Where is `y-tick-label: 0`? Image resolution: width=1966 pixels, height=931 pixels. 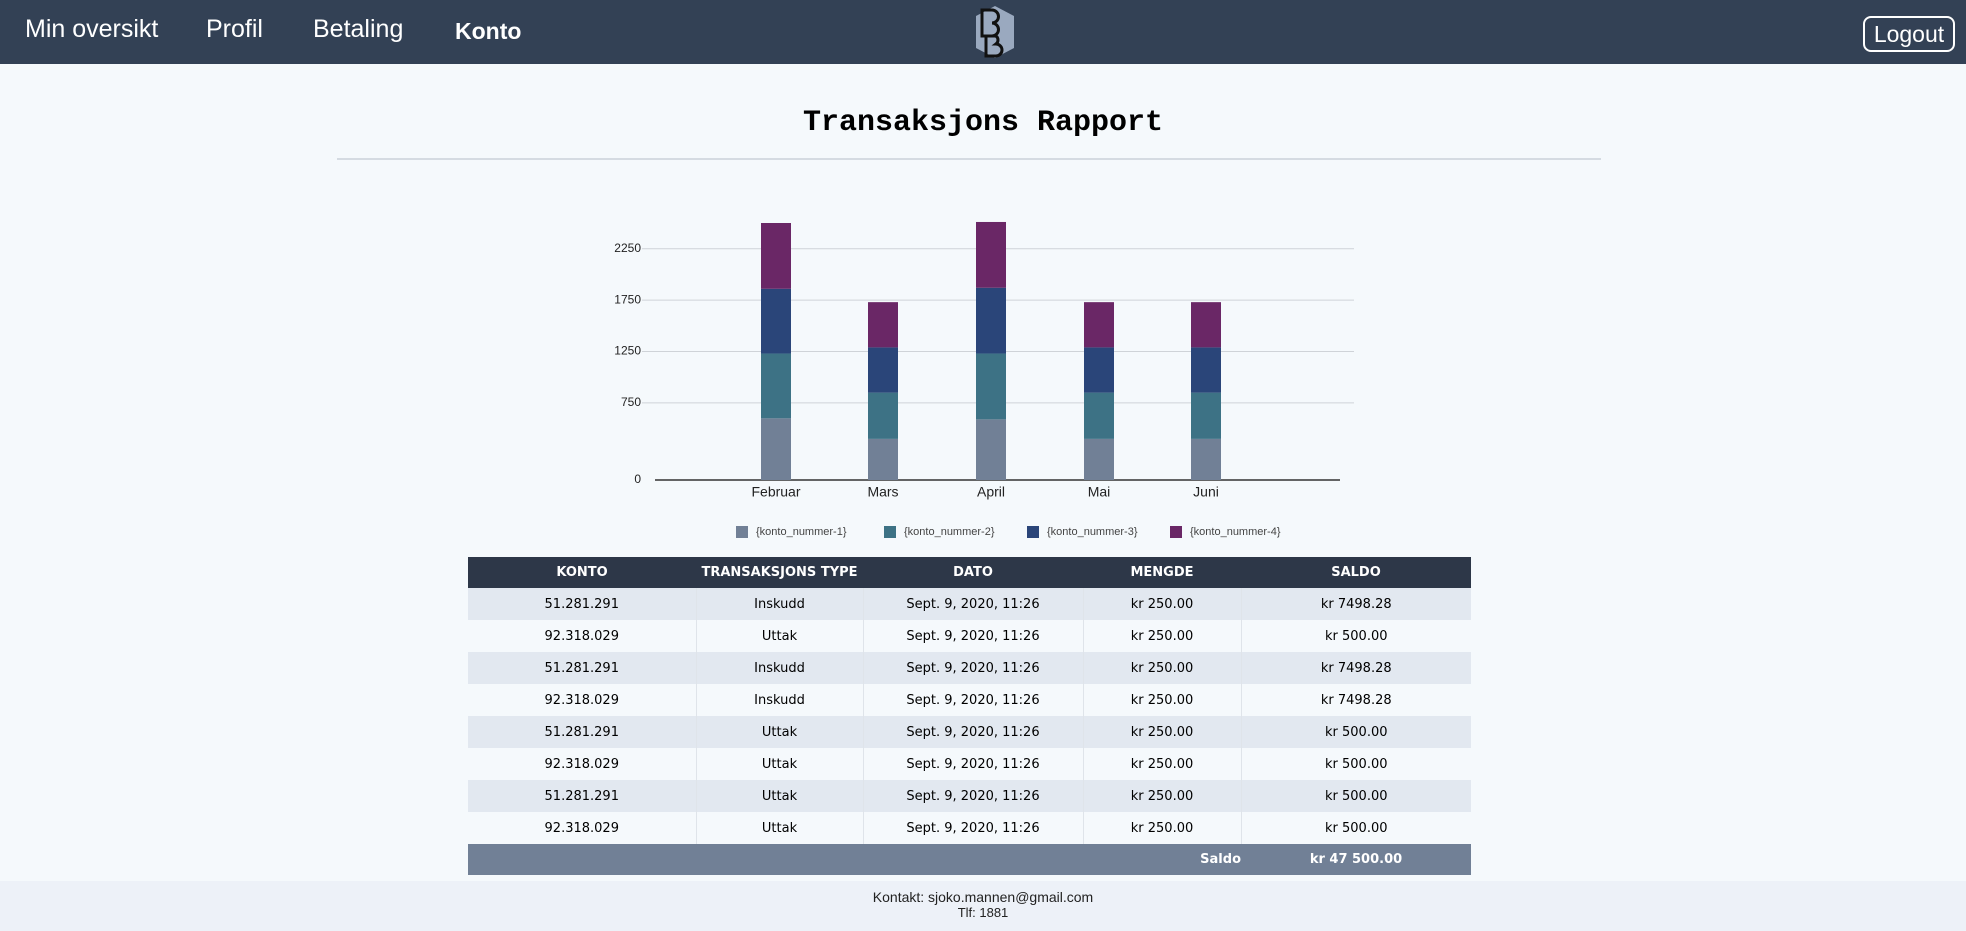 y-tick-label: 0 is located at coordinates (637, 479).